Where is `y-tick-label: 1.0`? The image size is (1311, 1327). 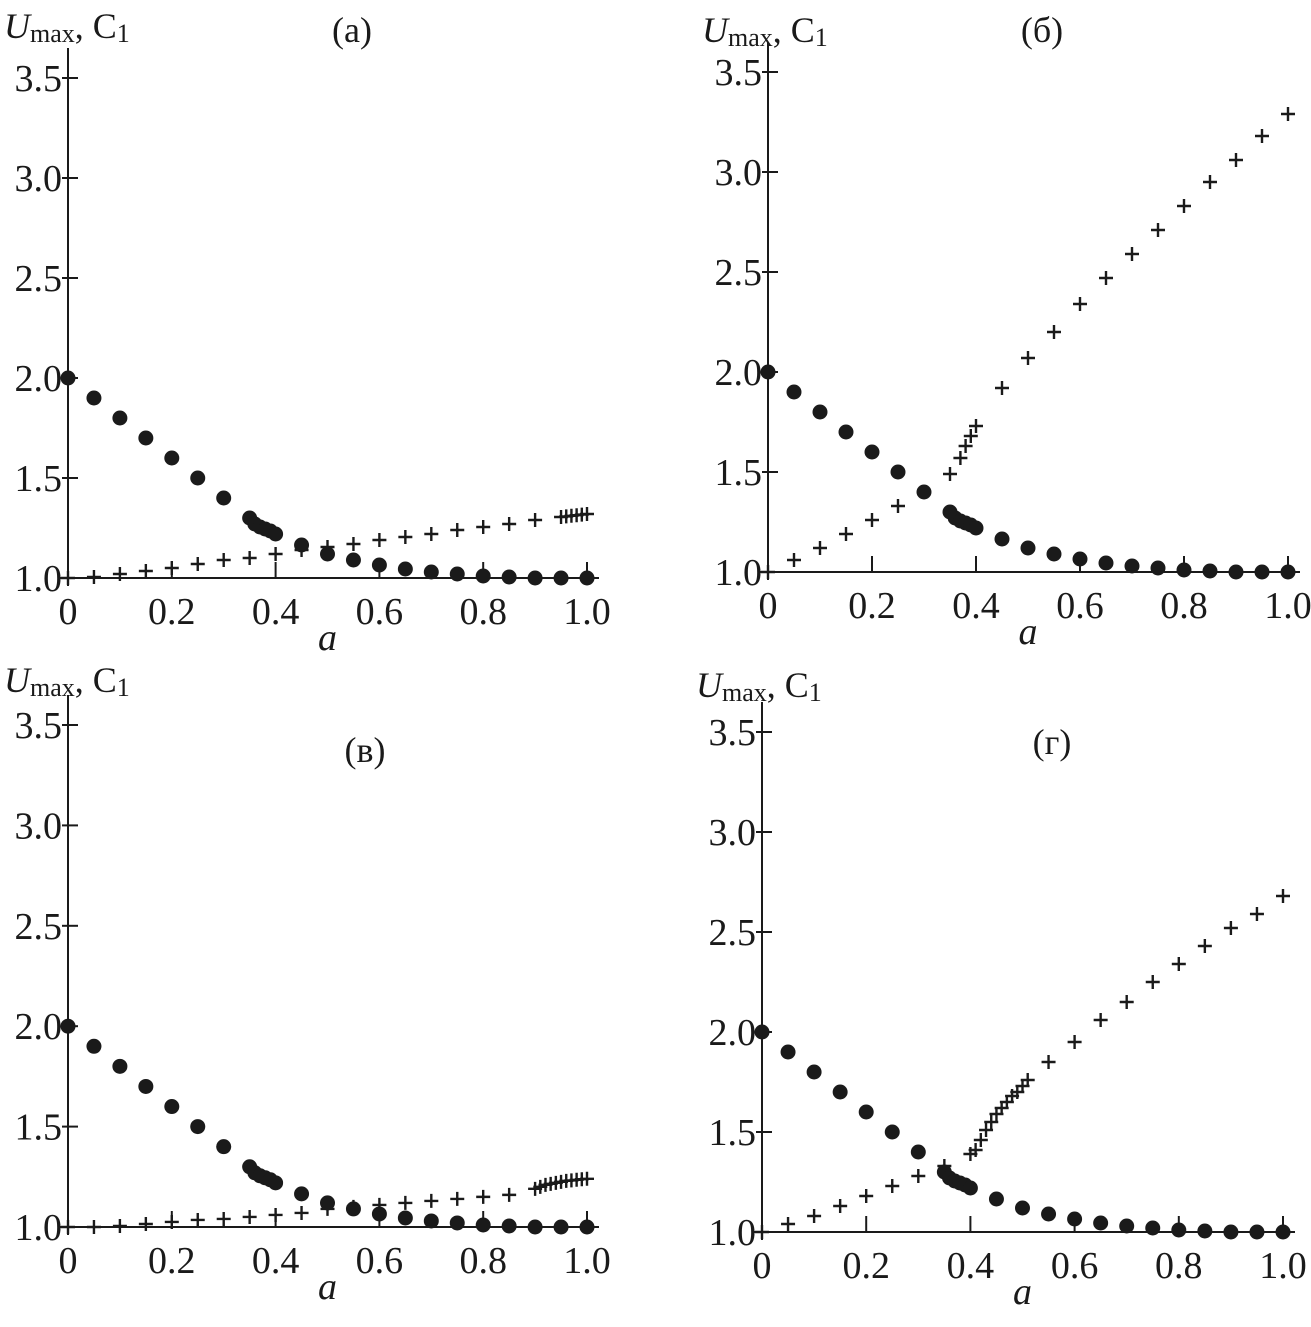
y-tick-label: 1.0 is located at coordinates (39, 579).